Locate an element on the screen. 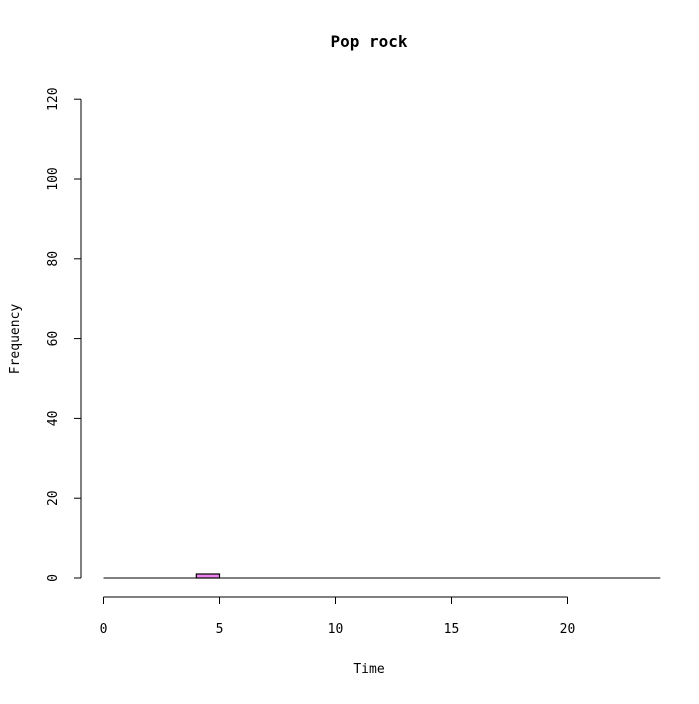  x-tick-label: 0 is located at coordinates (104, 629).